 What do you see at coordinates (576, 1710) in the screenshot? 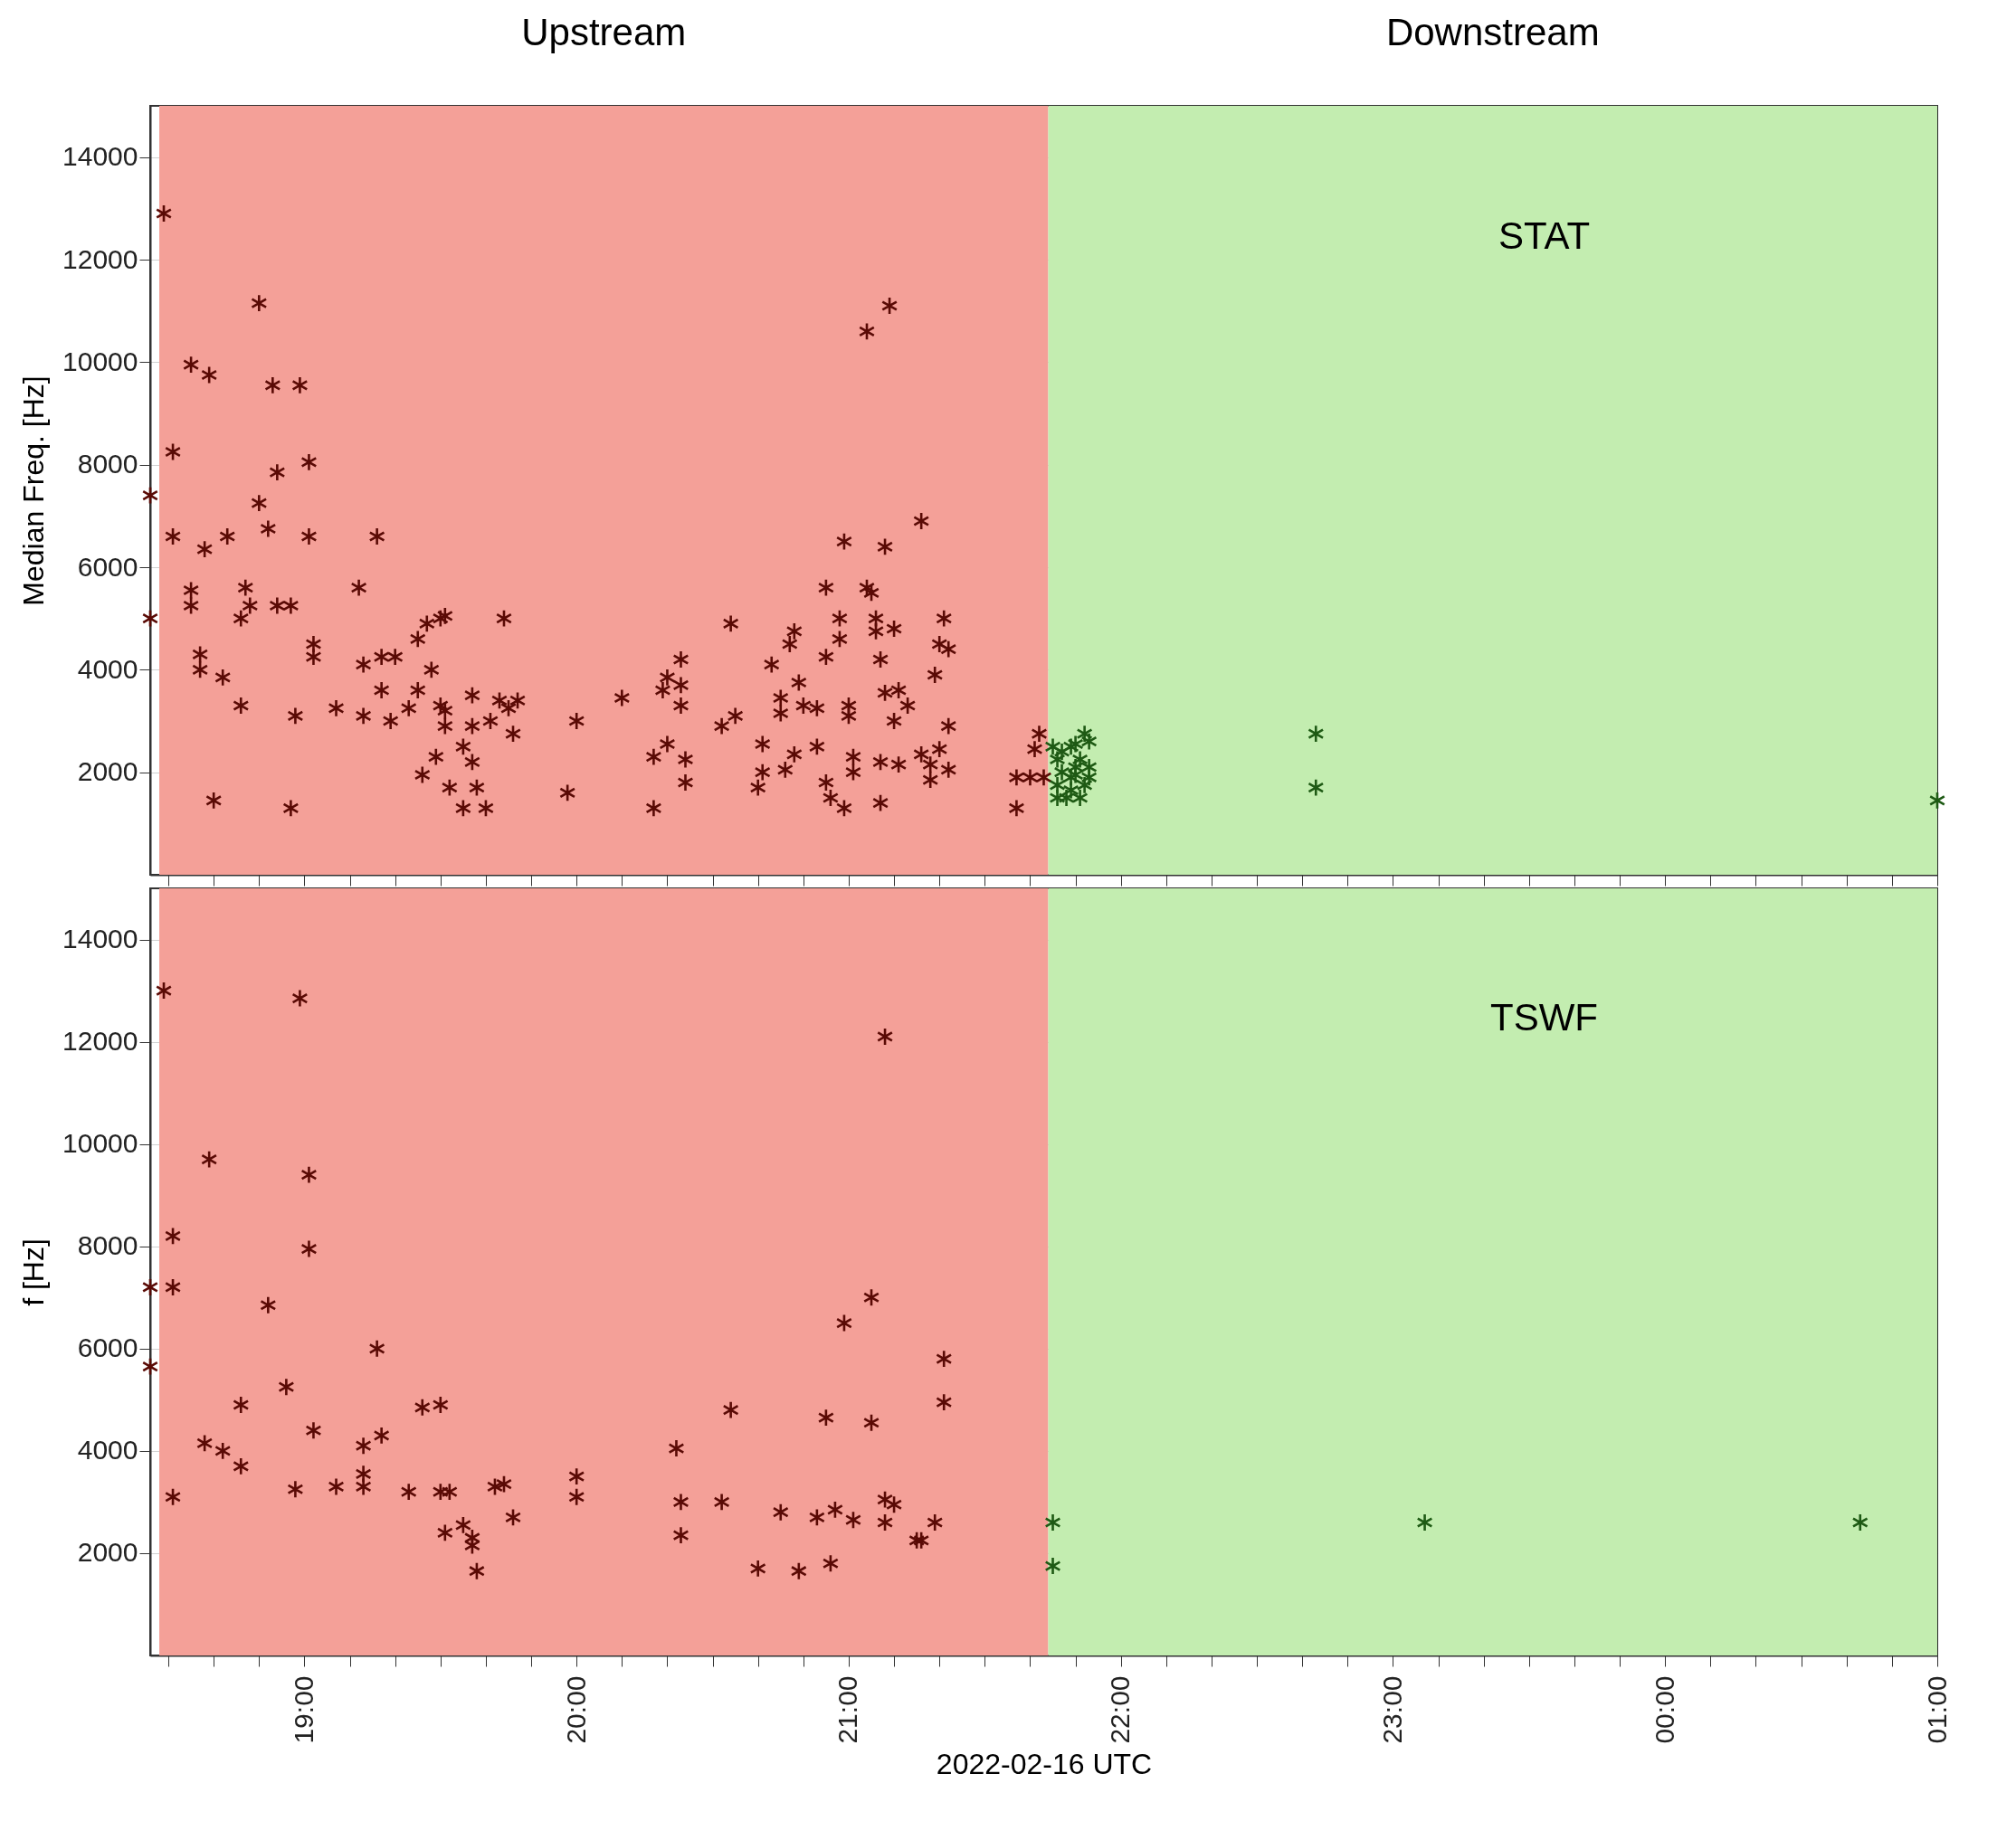
I see `x-tick-label: 20:00` at bounding box center [576, 1710].